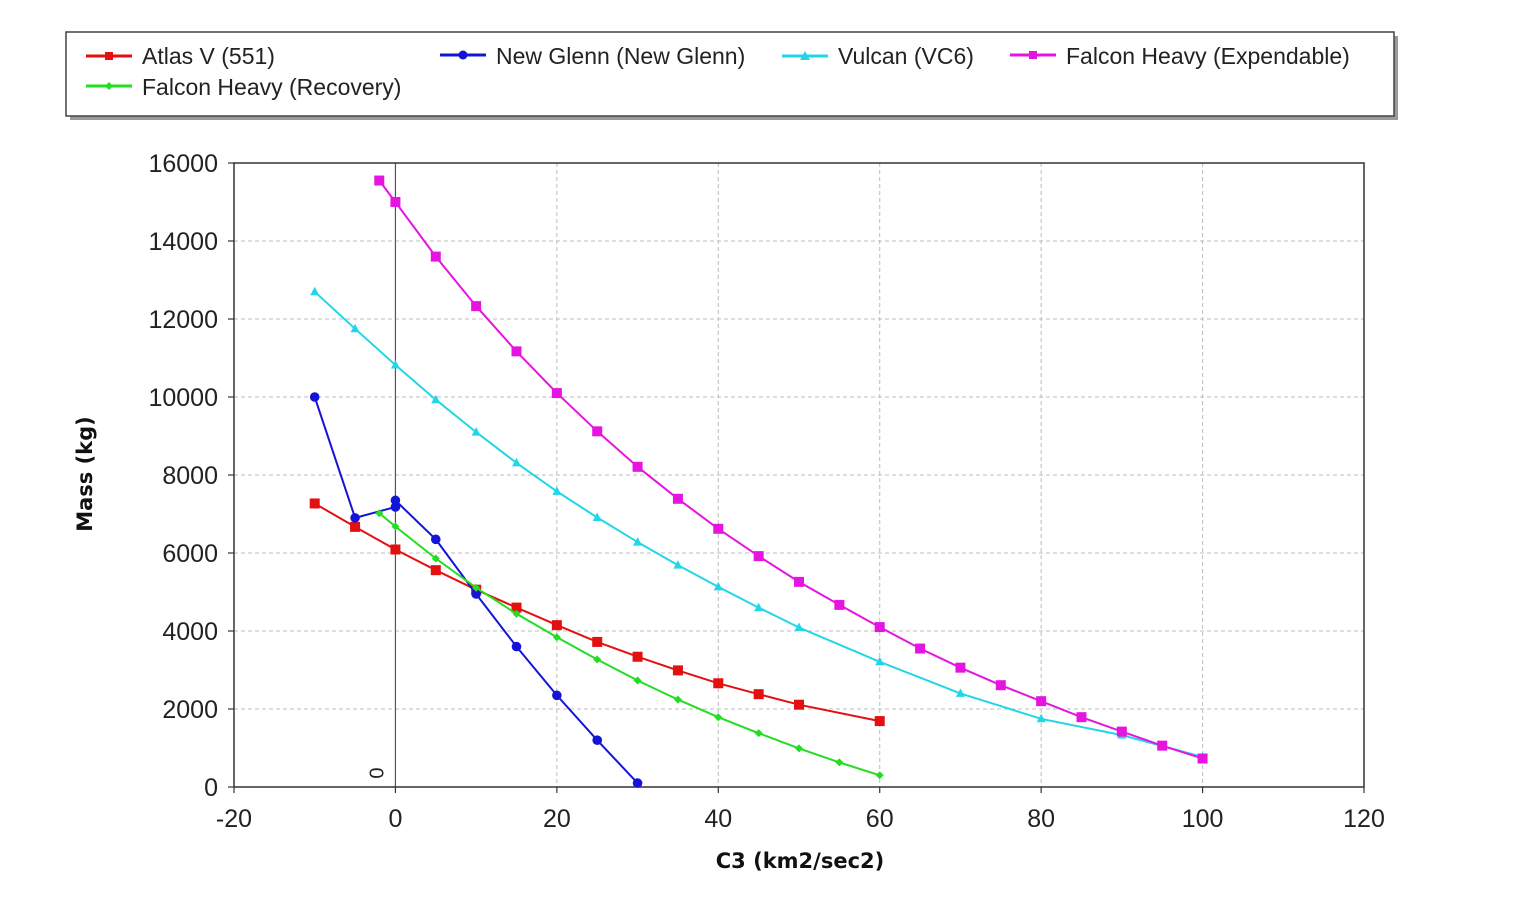  What do you see at coordinates (800, 861) in the screenshot?
I see `x-axis-title: C3 (km2/sec2)` at bounding box center [800, 861].